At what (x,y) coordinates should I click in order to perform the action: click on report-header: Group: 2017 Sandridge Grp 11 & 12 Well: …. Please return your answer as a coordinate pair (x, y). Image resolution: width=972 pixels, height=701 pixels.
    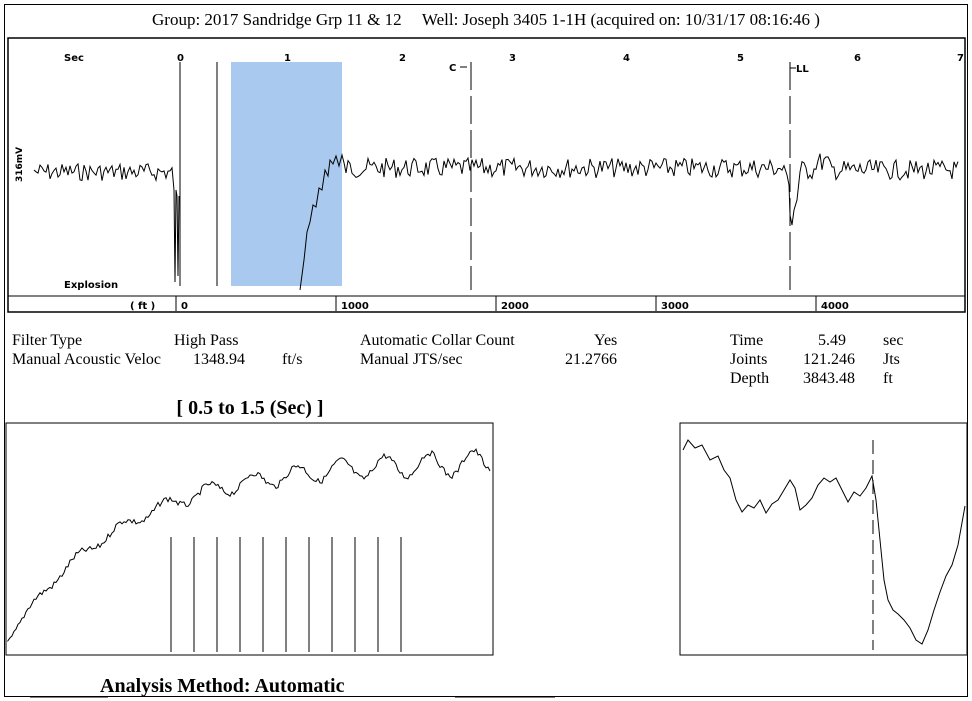
    Looking at the image, I should click on (486, 20).